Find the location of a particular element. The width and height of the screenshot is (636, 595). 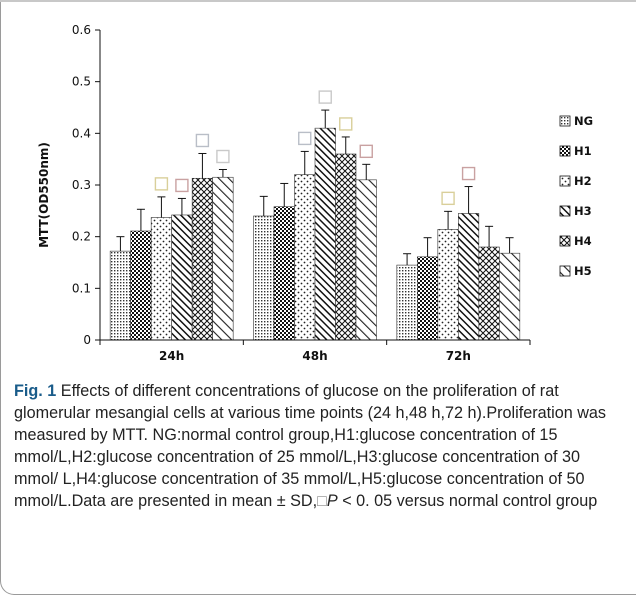

x-axis-ticks: 24h 48h 72h is located at coordinates (315, 351).